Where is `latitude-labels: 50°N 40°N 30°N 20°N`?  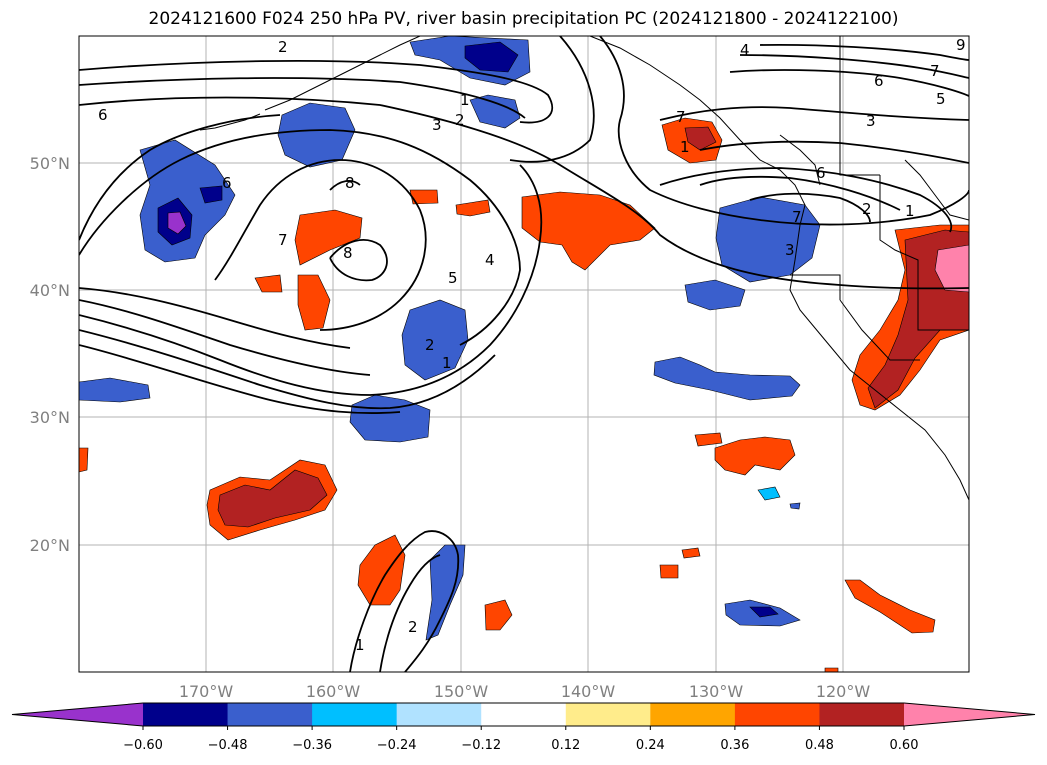 latitude-labels: 50°N 40°N 30°N 20°N is located at coordinates (50, 354).